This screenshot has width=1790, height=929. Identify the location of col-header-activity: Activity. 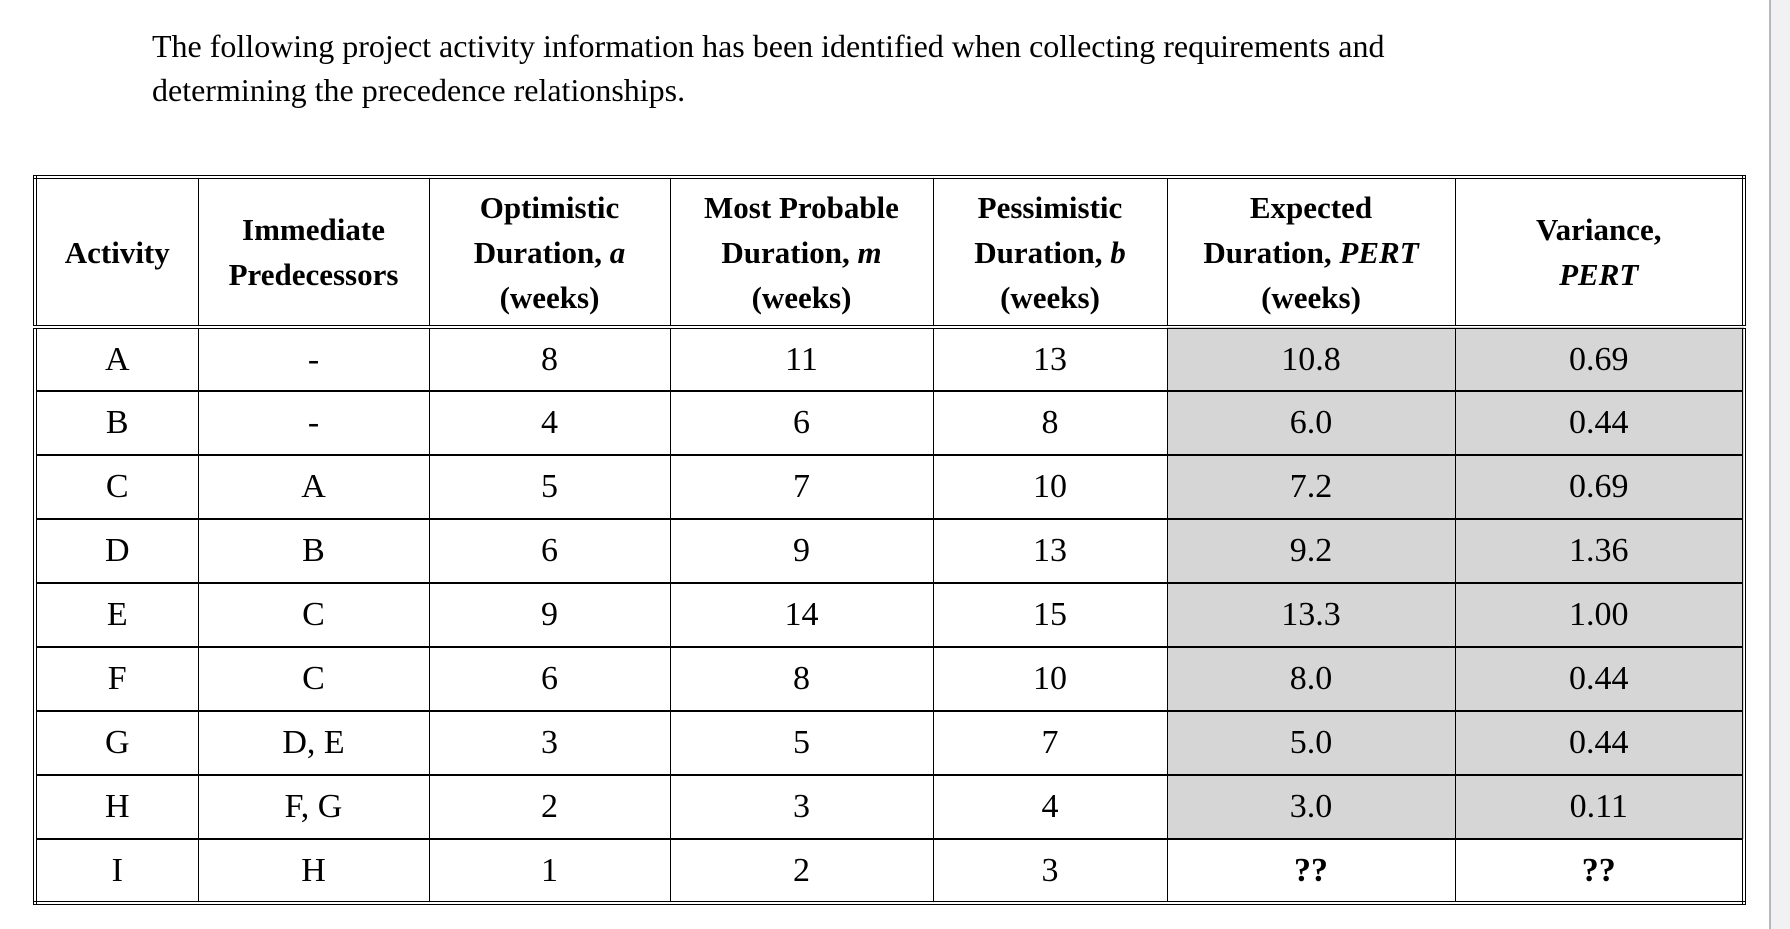
(116, 252).